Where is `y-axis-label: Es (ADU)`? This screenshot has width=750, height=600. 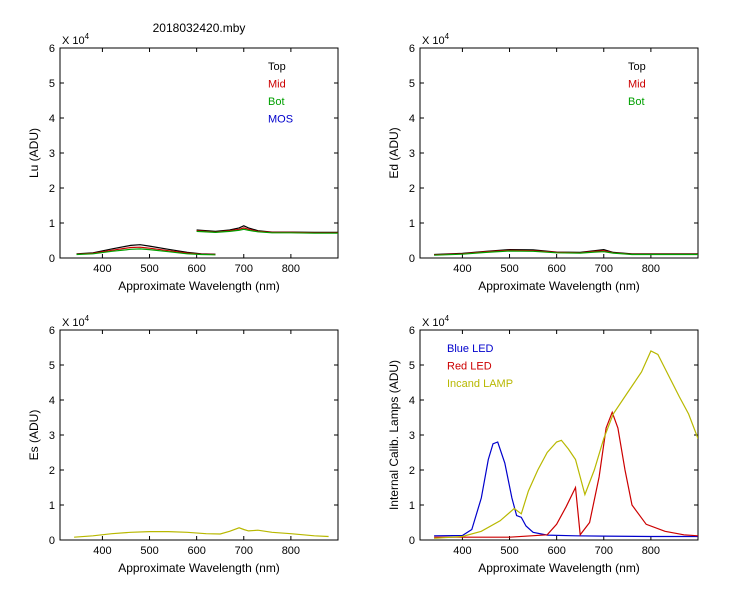 y-axis-label: Es (ADU) is located at coordinates (34, 435).